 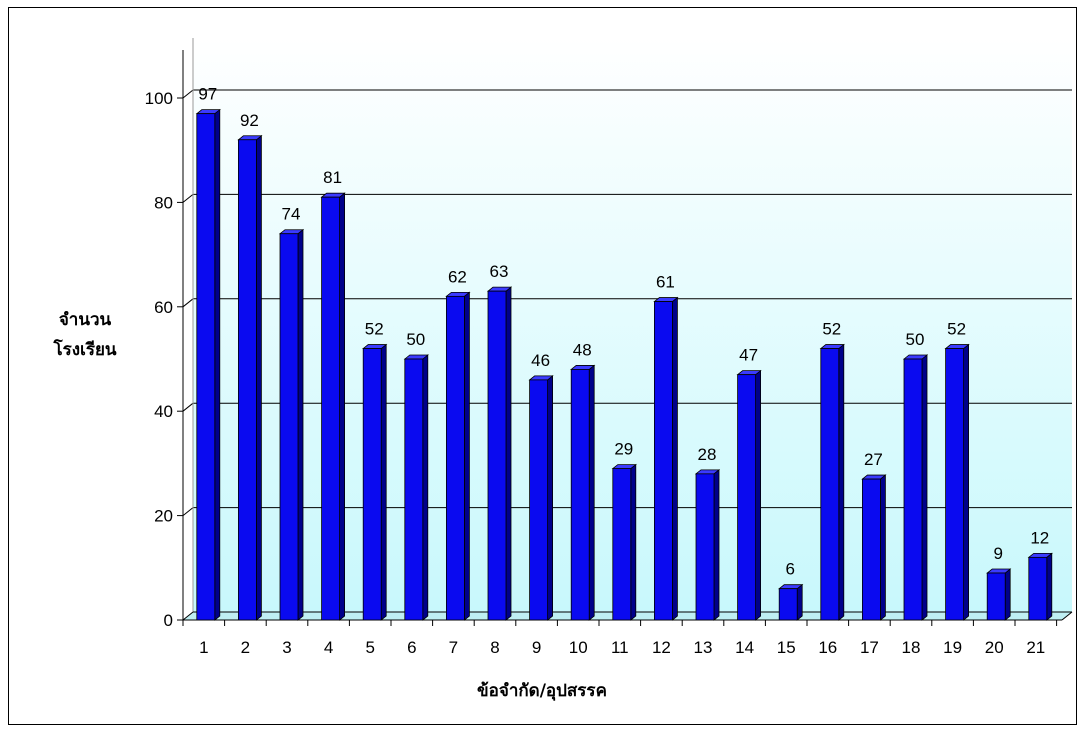 What do you see at coordinates (188, 616) in the screenshot?
I see `floor-left-edge` at bounding box center [188, 616].